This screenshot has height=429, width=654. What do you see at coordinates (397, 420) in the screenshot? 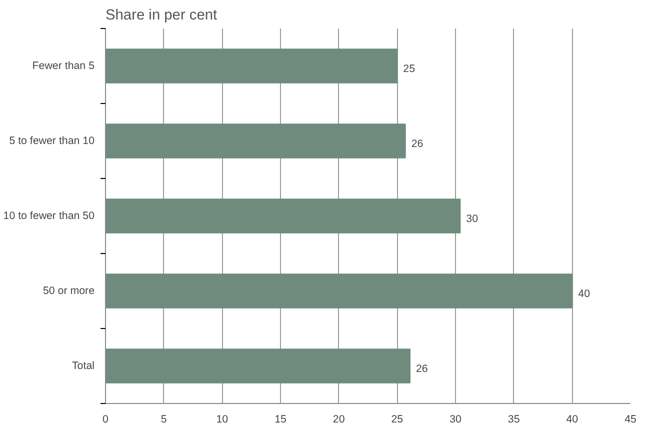
I see `x-tick-label: 25` at bounding box center [397, 420].